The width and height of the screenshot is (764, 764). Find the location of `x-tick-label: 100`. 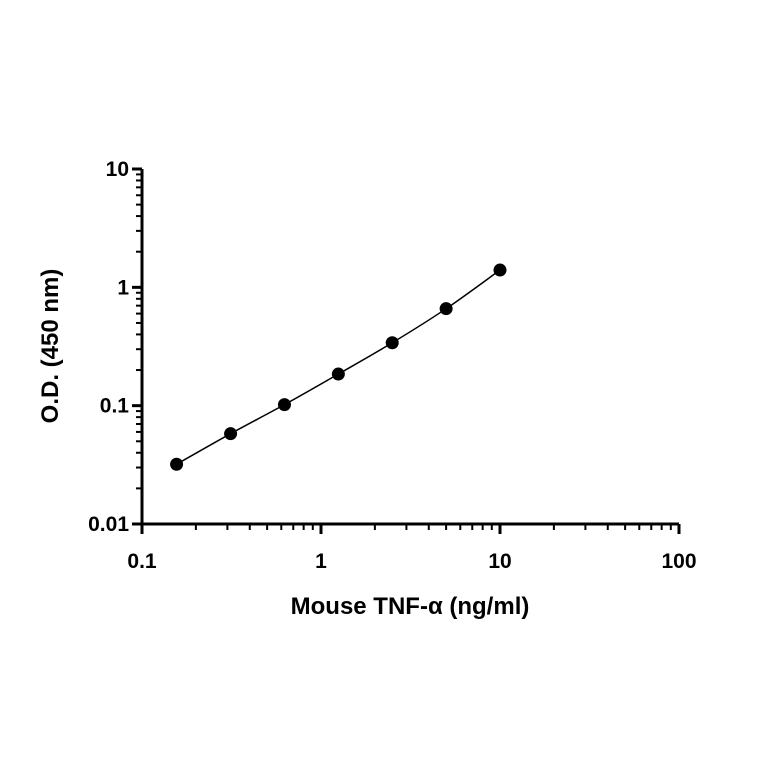

x-tick-label: 100 is located at coordinates (678, 561).